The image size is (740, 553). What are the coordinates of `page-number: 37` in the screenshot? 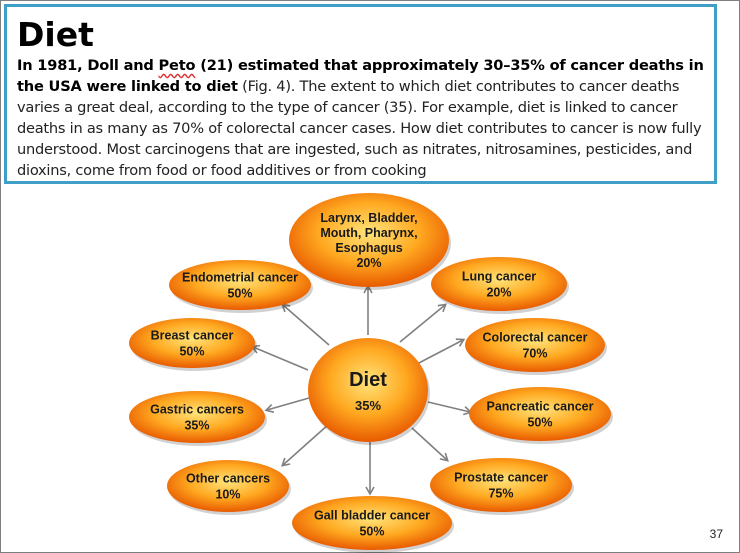 It's located at (716, 534).